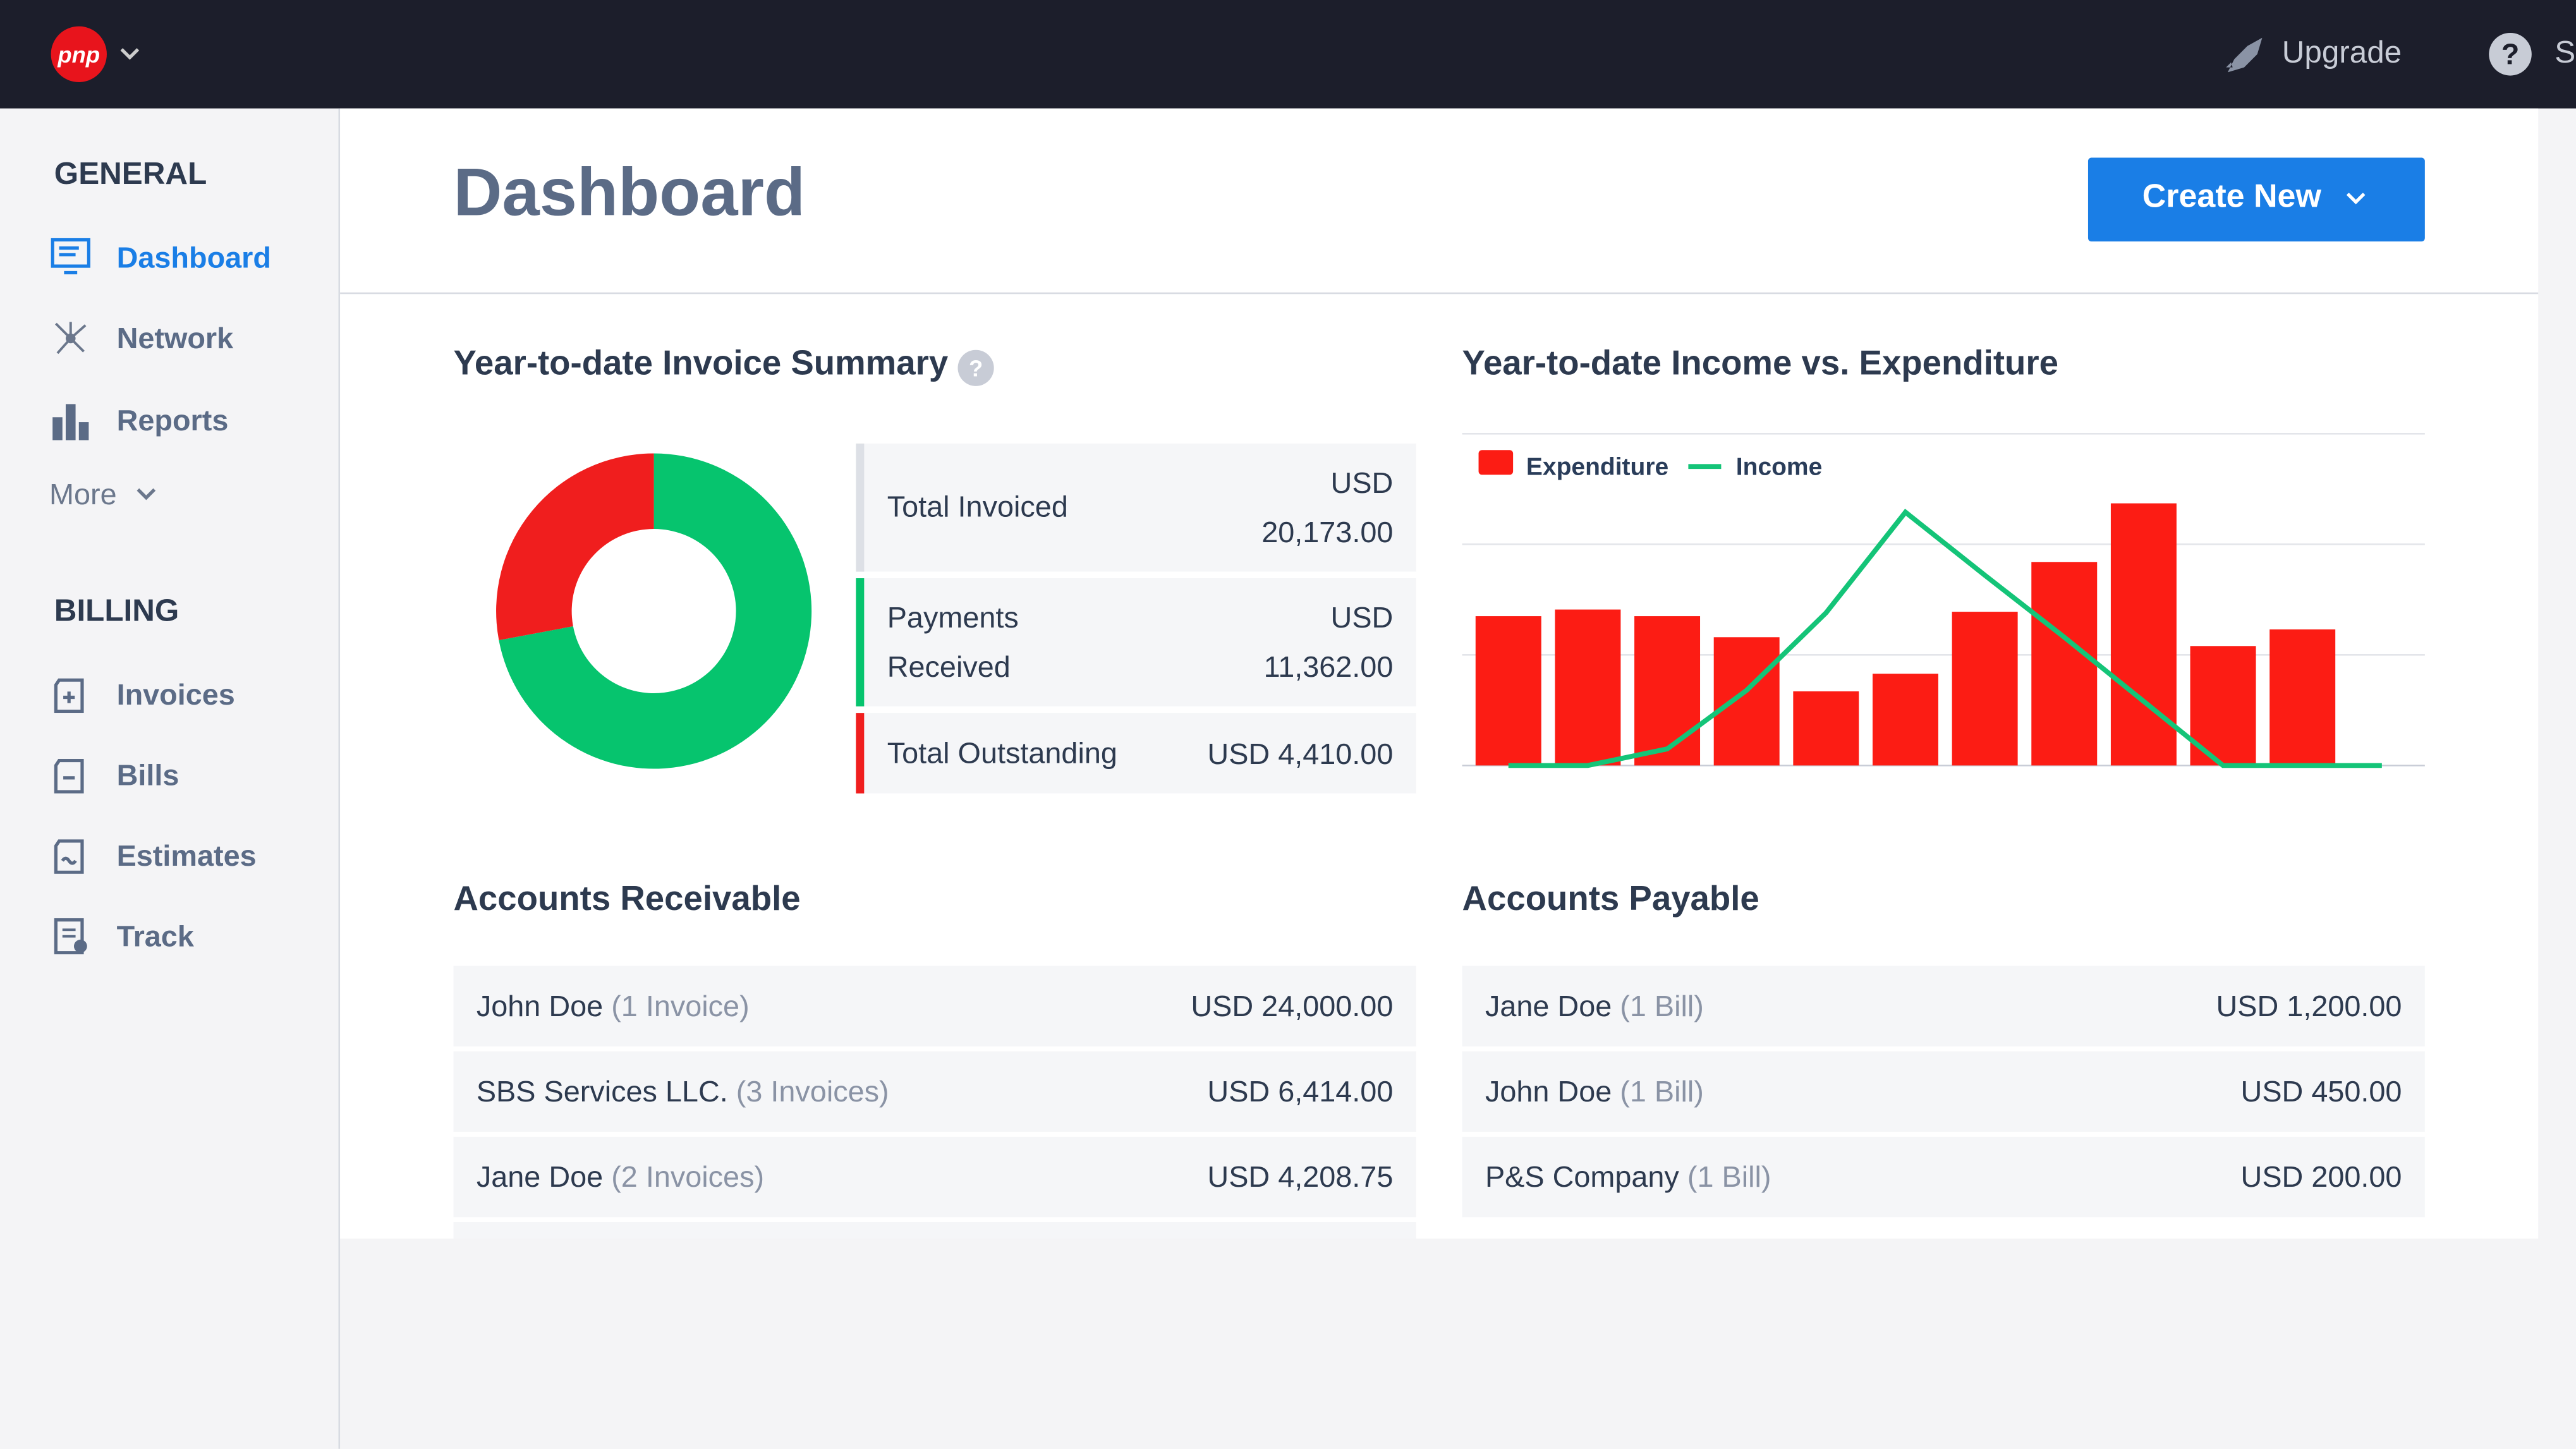 This screenshot has height=1449, width=2576. Describe the element at coordinates (680, 1005) in the screenshot. I see `document-count: (1 Invoice)` at that location.